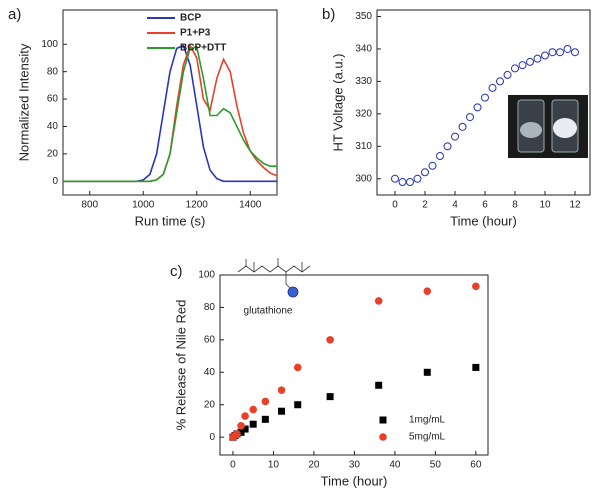 The image size is (600, 493). Describe the element at coordinates (363, 114) in the screenshot. I see `y-tick-label: 320` at that location.